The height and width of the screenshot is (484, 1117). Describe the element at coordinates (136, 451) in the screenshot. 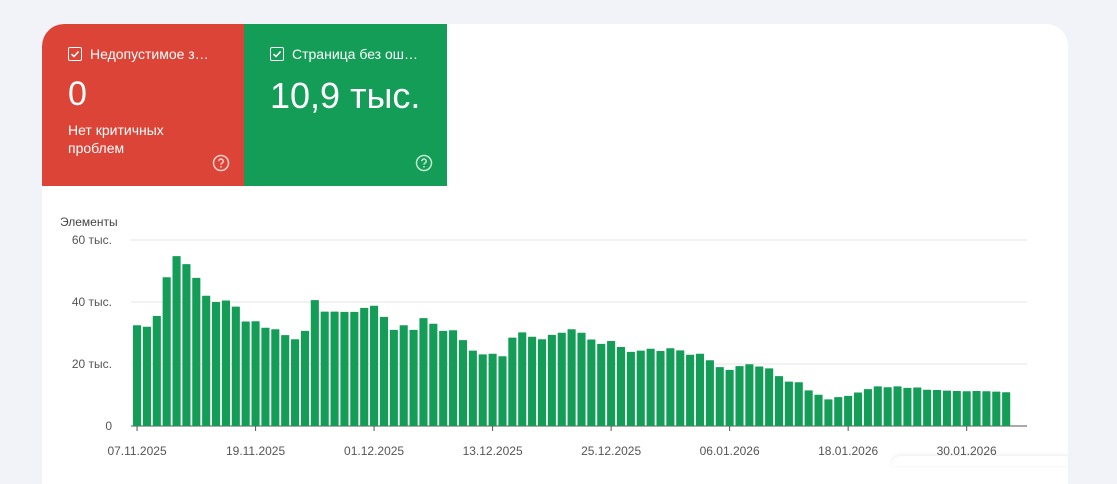

I see `x-tick-label: 07.11.2025` at that location.